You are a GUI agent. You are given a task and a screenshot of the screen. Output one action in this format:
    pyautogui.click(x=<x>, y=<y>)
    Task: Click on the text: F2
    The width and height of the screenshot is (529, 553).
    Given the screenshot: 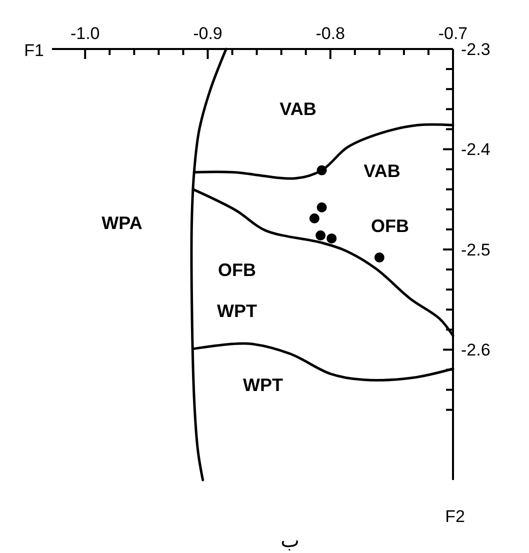 What is the action you would take?
    pyautogui.click(x=455, y=516)
    